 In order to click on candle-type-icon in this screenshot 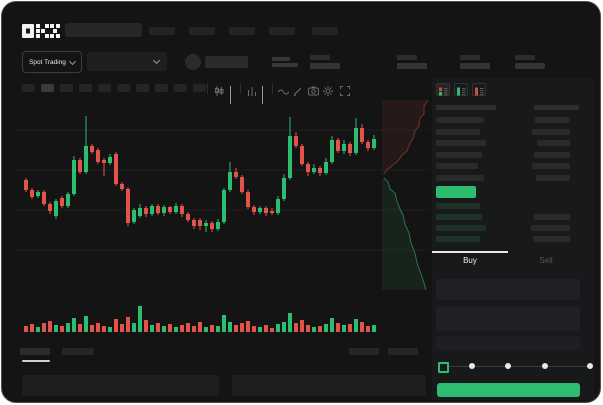, I will do `click(219, 92)`.